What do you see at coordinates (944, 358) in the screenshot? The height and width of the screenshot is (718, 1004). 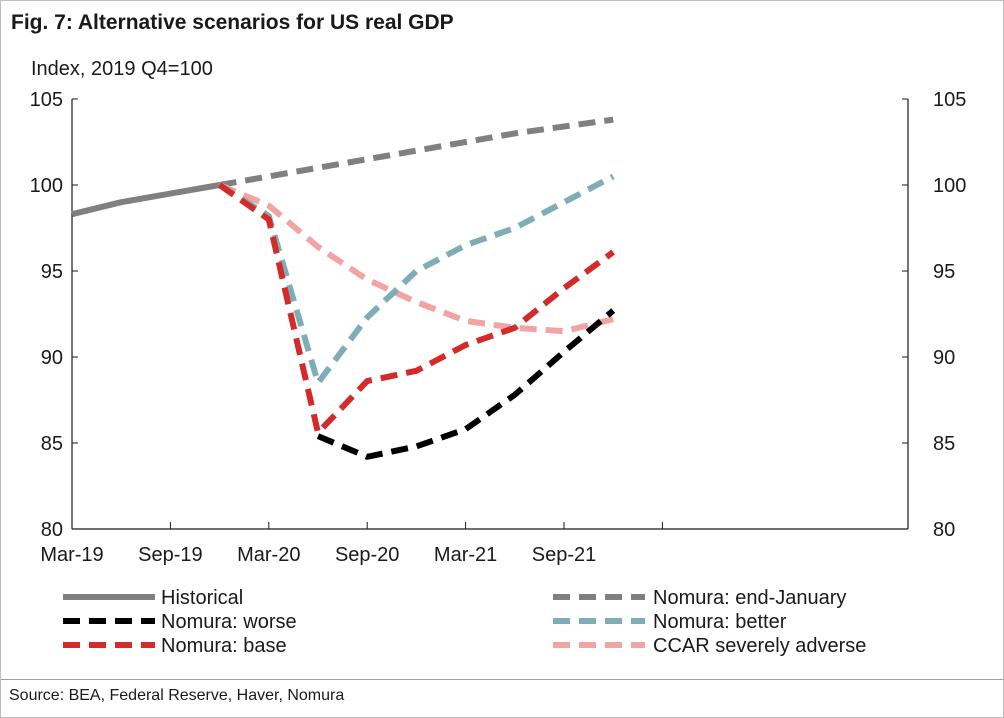 I see `y-tick-label-right: 90` at bounding box center [944, 358].